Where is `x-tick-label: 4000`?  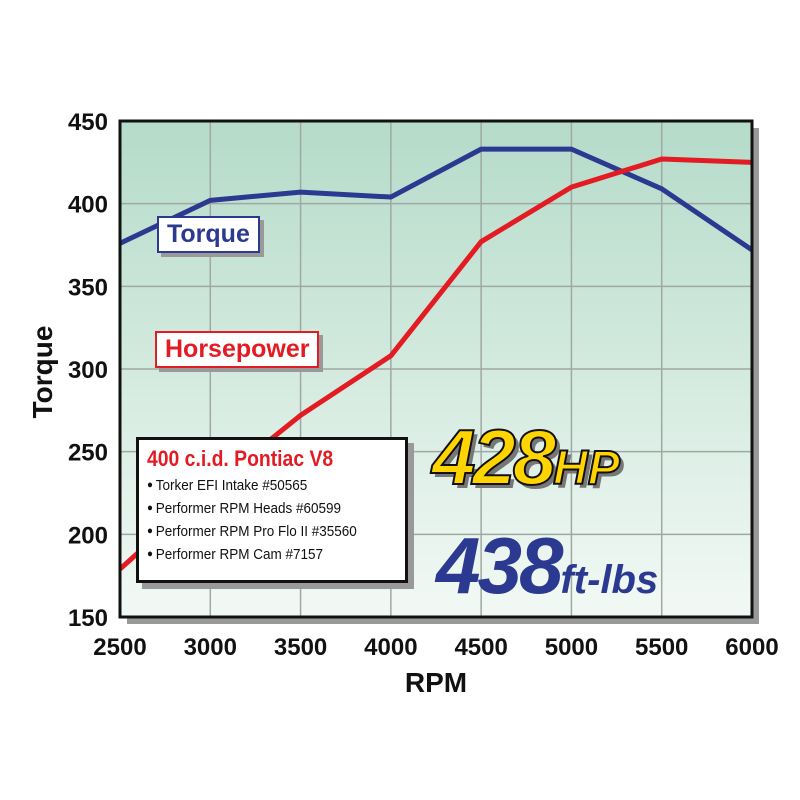
x-tick-label: 4000 is located at coordinates (390, 647).